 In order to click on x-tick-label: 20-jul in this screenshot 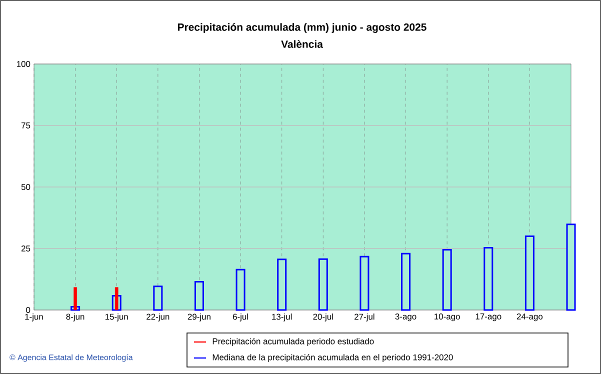, I will do `click(323, 318)`.